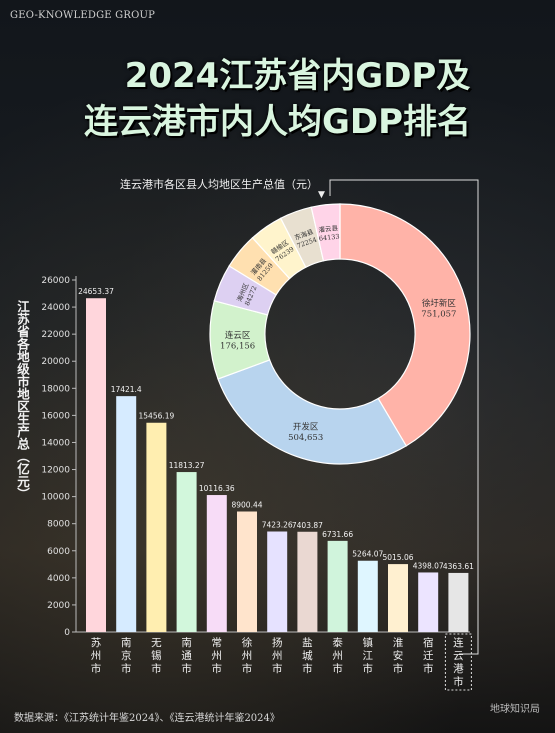  What do you see at coordinates (458, 656) in the screenshot?
I see `x-category-label: 云` at bounding box center [458, 656].